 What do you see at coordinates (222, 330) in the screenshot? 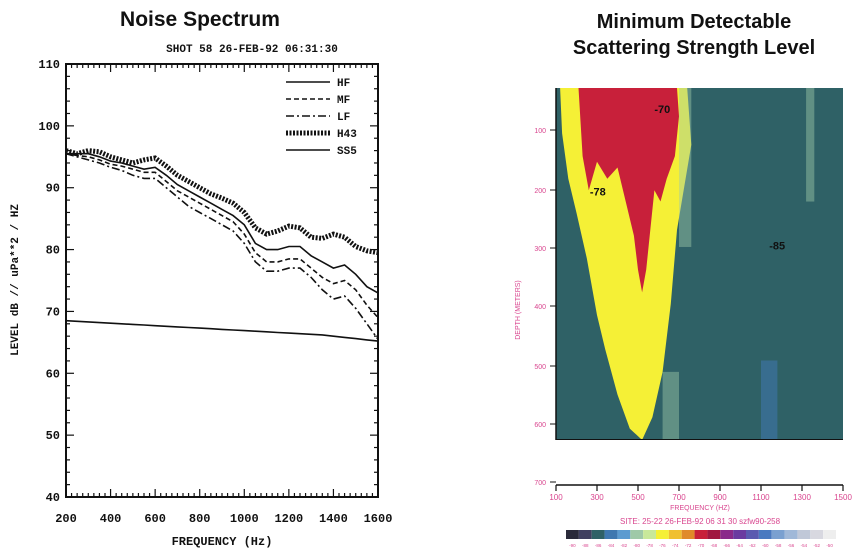
I see `series-line-ss5` at bounding box center [222, 330].